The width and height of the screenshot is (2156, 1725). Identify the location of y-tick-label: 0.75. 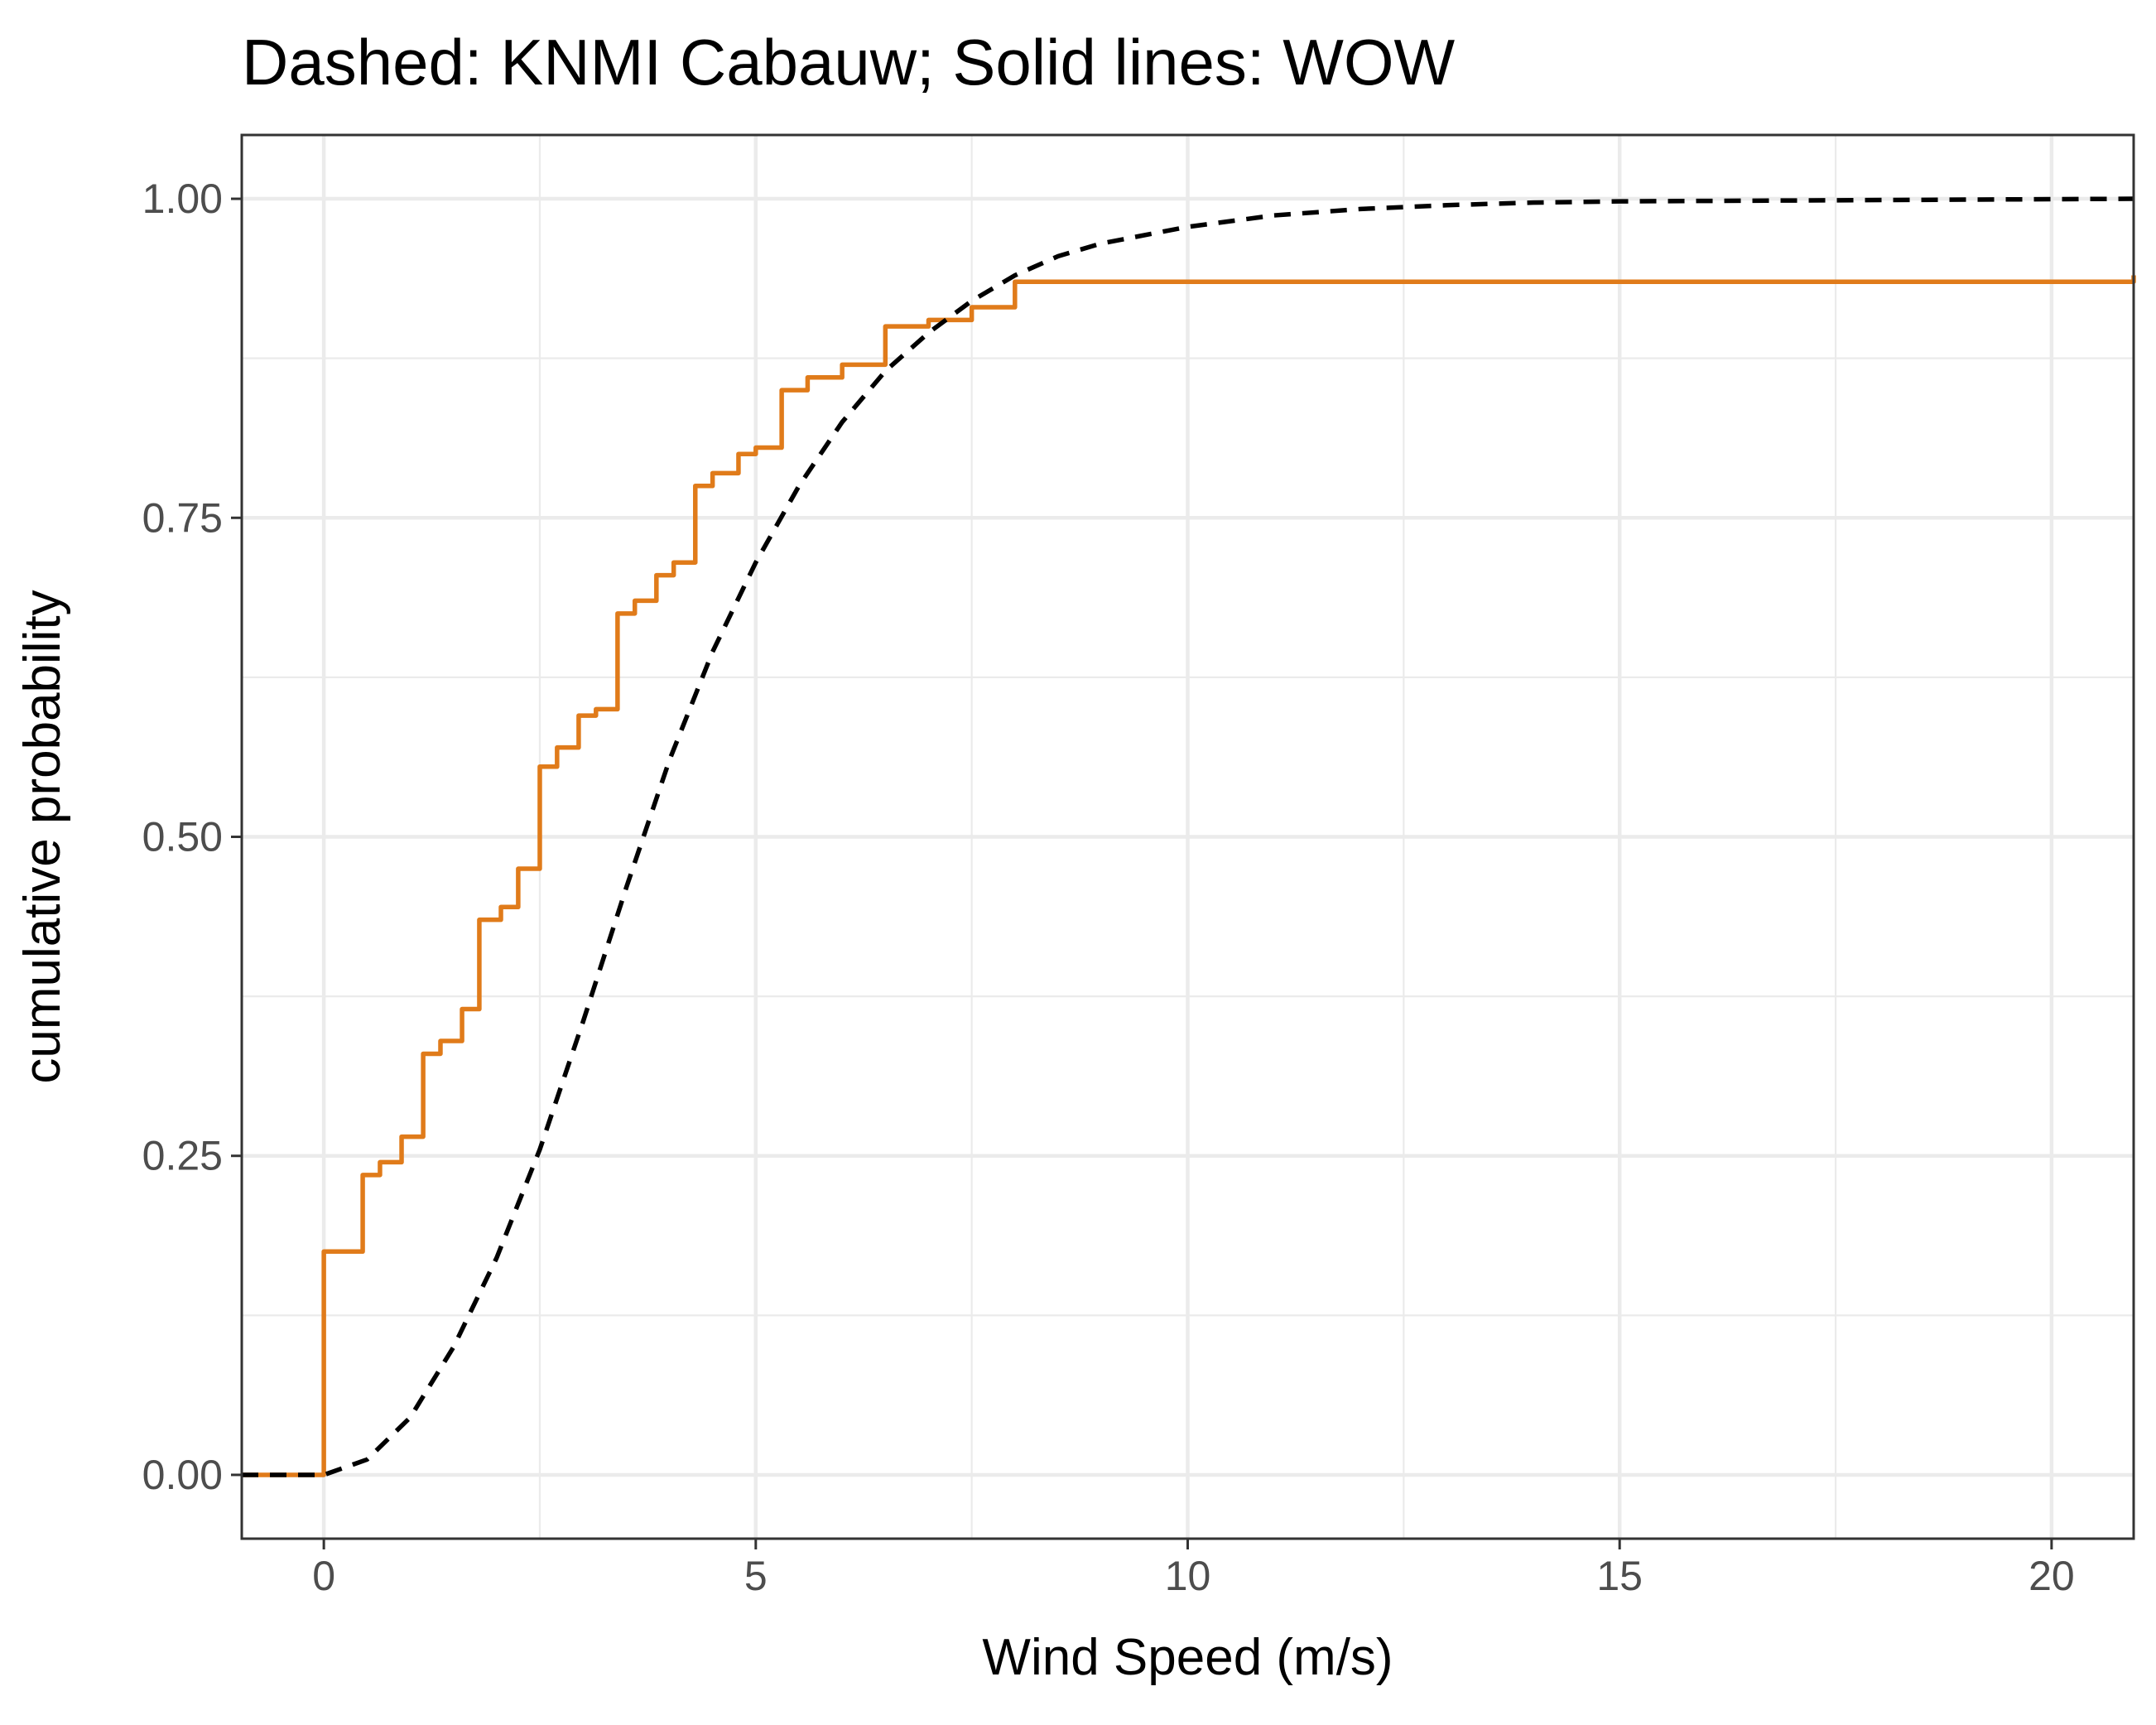
(183, 517).